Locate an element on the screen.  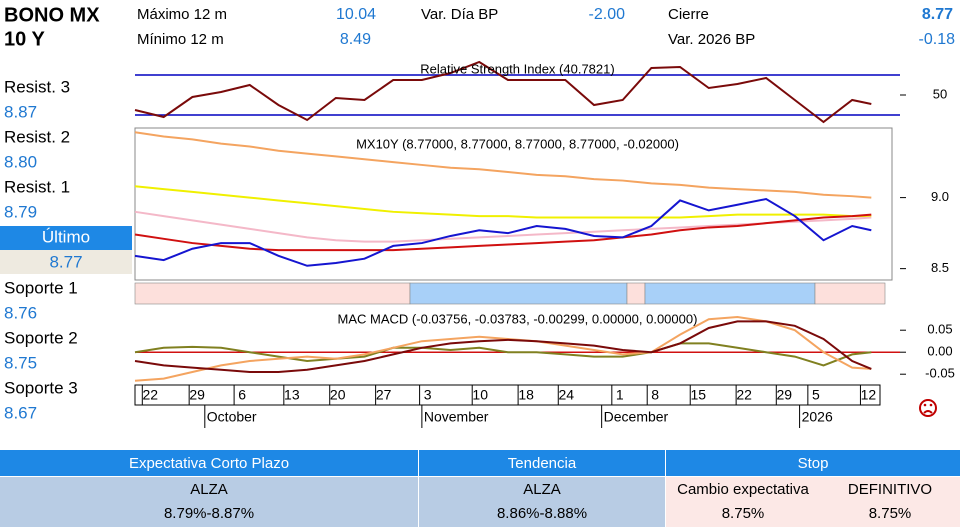
x-tick-label: 3 is located at coordinates (428, 395).